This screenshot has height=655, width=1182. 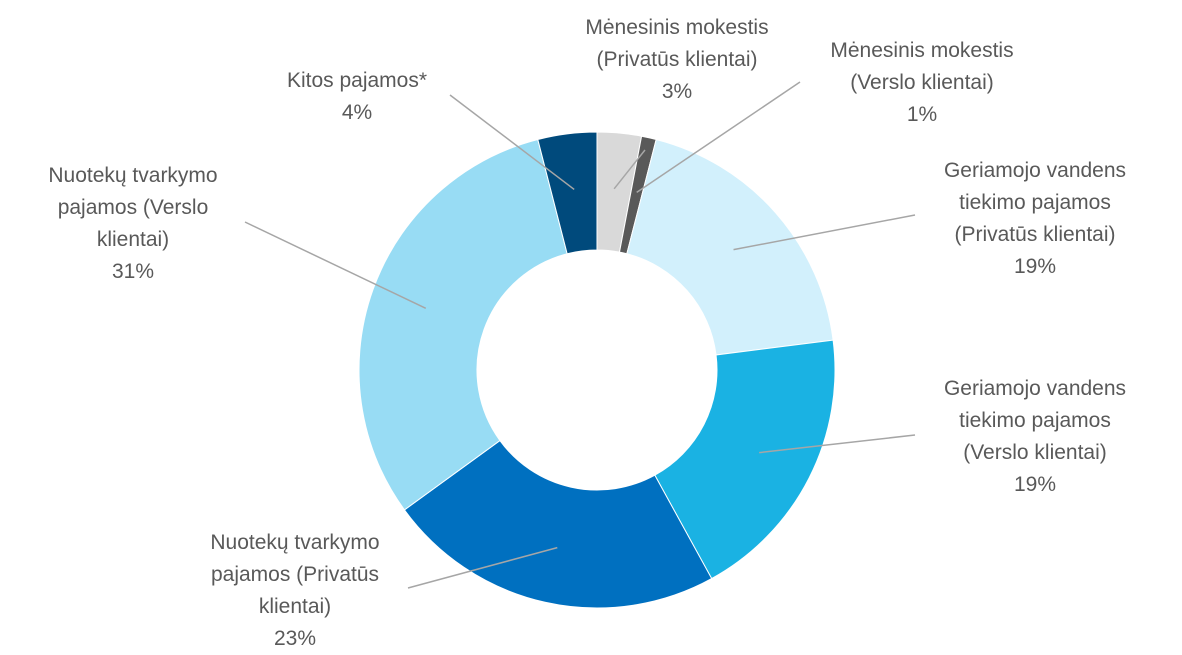 I want to click on category-label: Mėnesinis mokestis (Verslo klientai), so click(x=922, y=66).